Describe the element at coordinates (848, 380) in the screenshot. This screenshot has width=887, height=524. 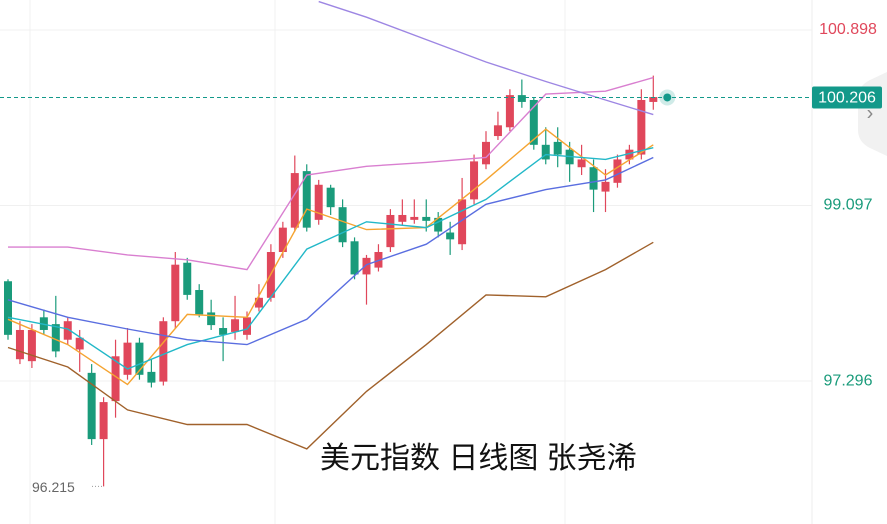
I see `y-tick-label: 97.296` at that location.